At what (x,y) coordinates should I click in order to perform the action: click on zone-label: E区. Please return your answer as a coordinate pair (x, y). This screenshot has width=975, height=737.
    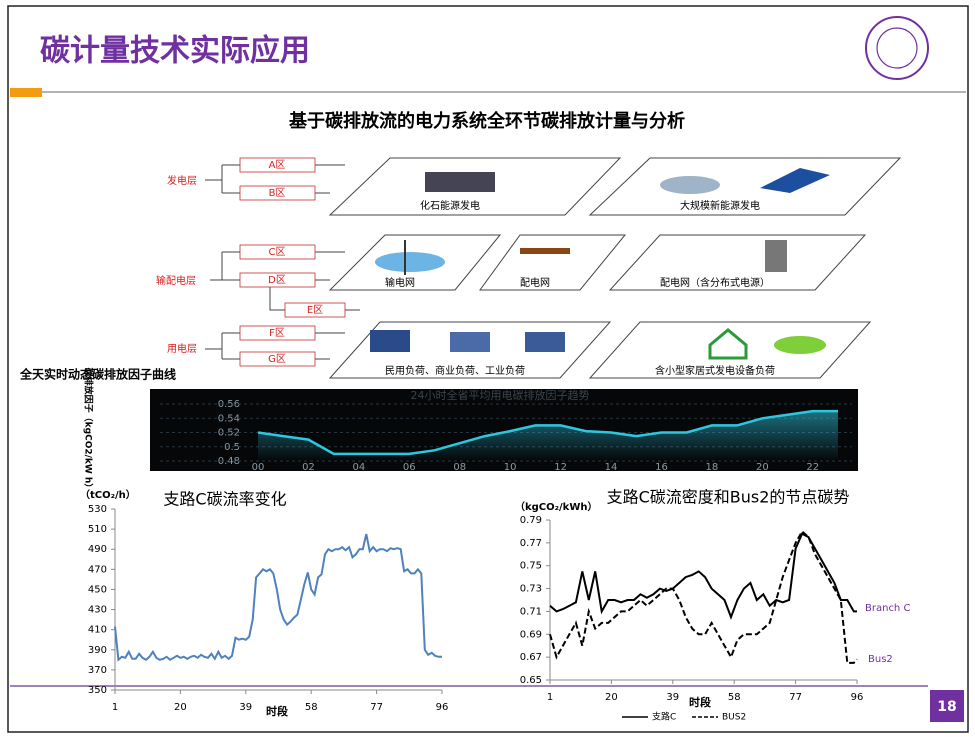
    Looking at the image, I should click on (315, 310).